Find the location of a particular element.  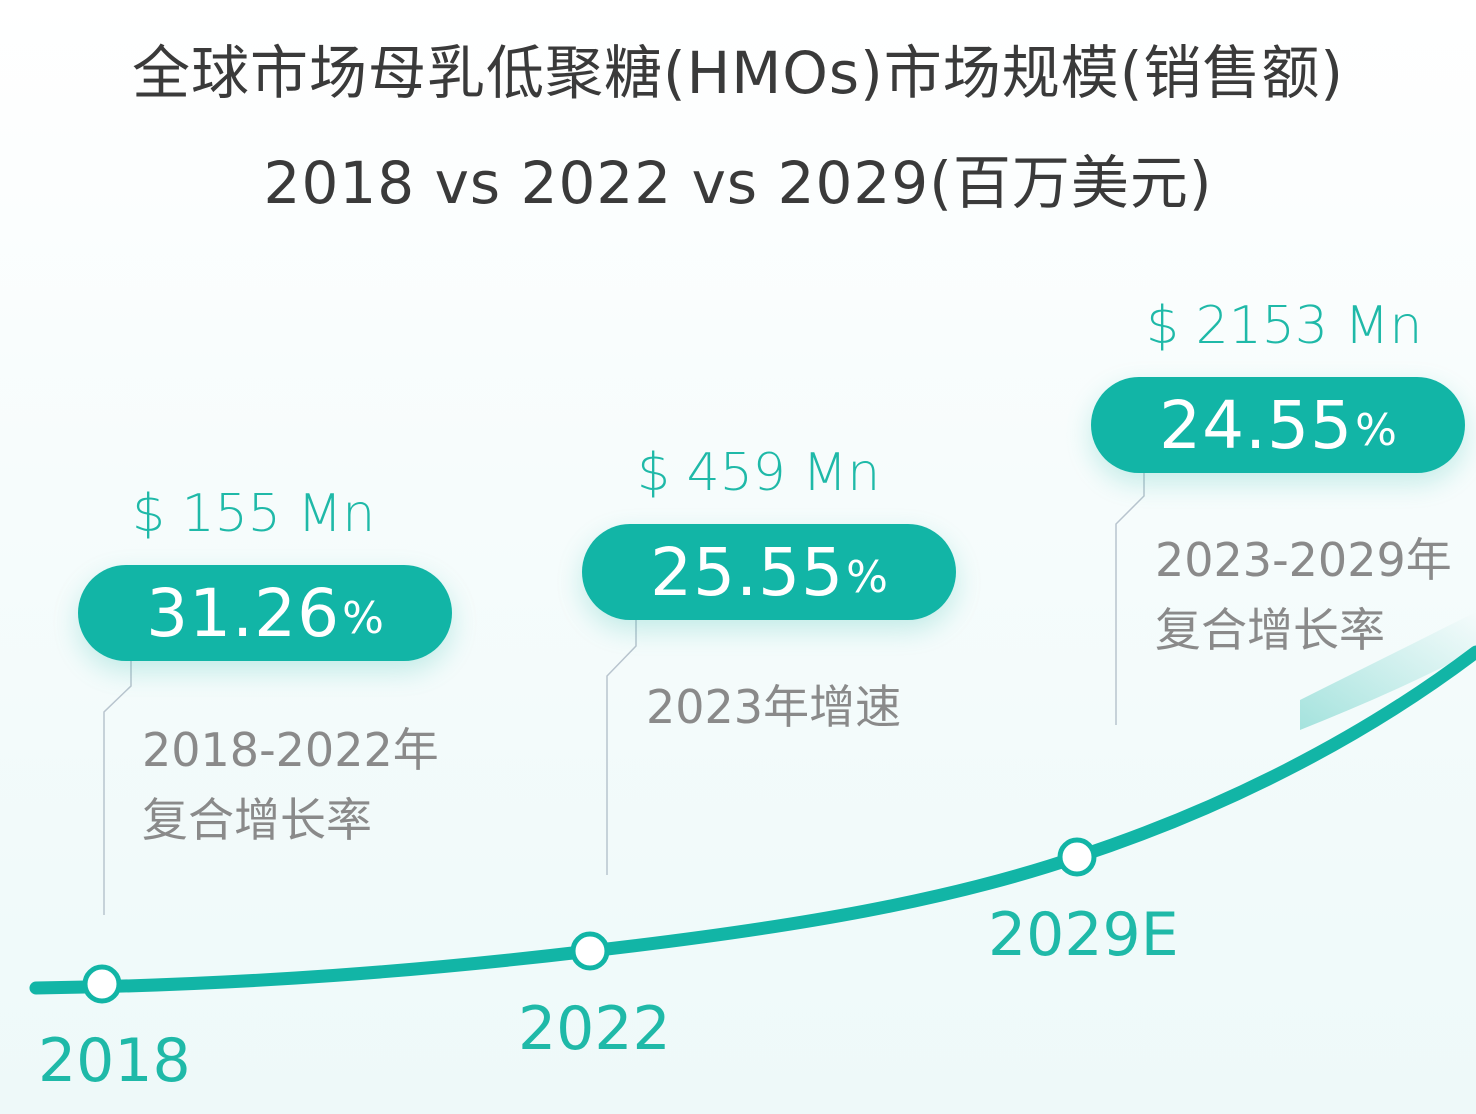

rate-desc-2029: 2023-2029年 复合增长率 is located at coordinates (1303, 595).